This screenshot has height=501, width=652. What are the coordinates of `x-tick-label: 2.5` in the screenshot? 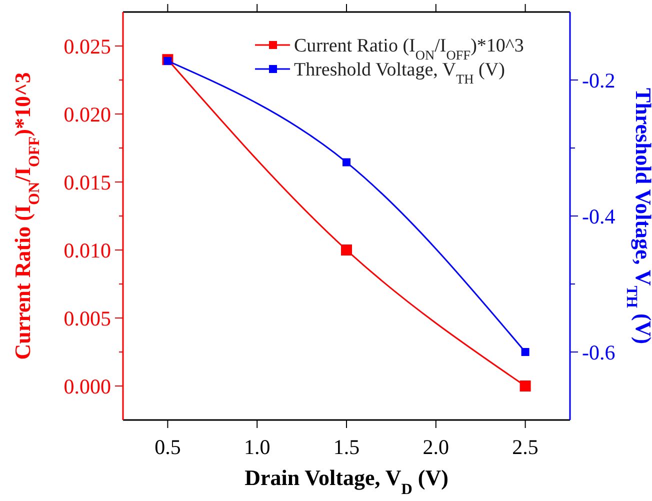 It's located at (525, 447).